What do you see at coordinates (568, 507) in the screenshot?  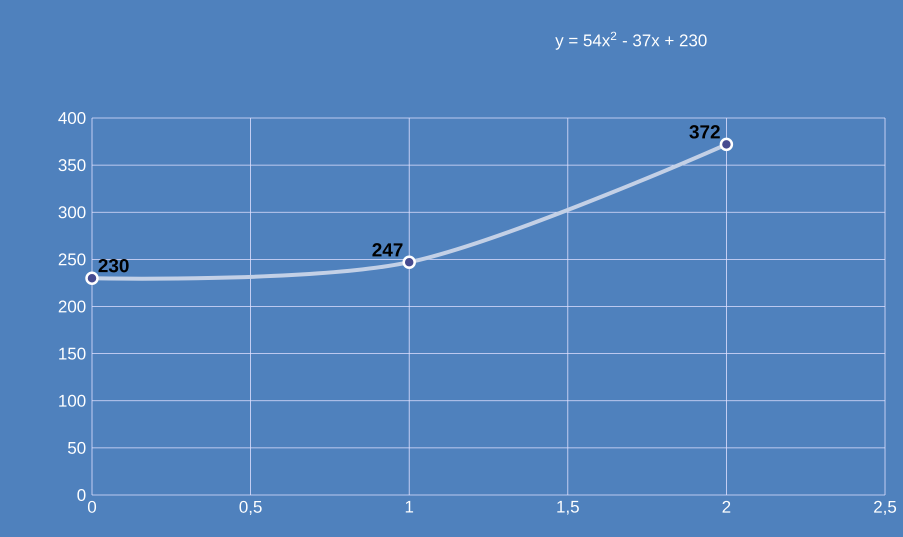 I see `x-tick-label: 1,5` at bounding box center [568, 507].